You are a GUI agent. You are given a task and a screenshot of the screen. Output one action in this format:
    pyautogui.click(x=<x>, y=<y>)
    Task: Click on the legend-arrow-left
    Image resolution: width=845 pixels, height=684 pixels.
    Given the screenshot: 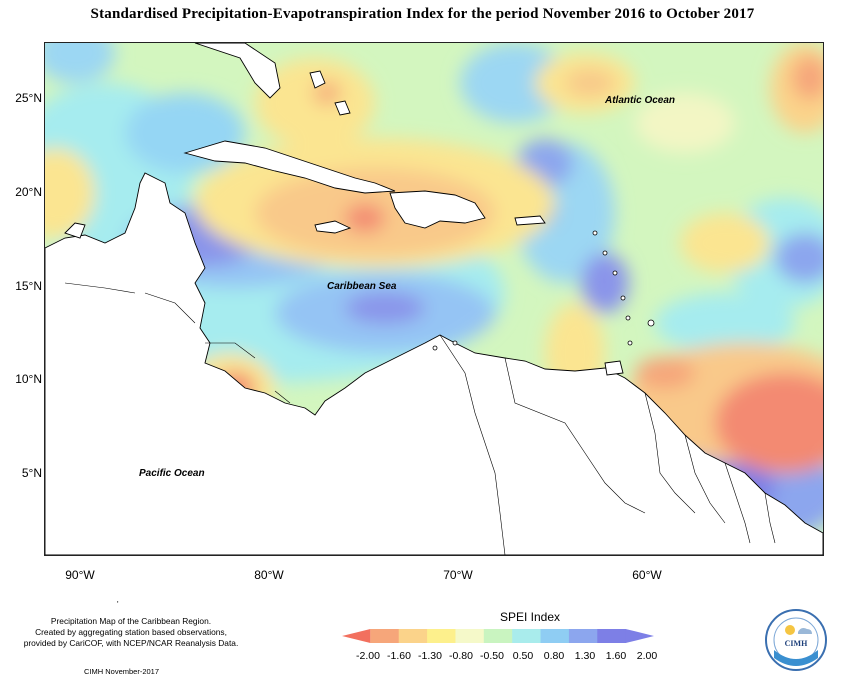 What is the action you would take?
    pyautogui.click(x=356, y=636)
    